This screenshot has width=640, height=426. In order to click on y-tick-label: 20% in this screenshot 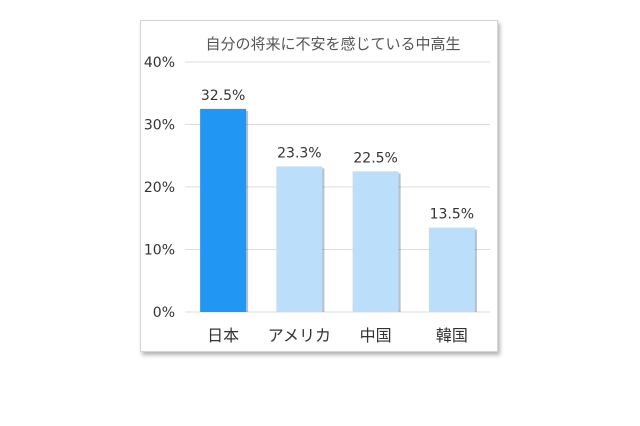, I will do `click(159, 188)`.